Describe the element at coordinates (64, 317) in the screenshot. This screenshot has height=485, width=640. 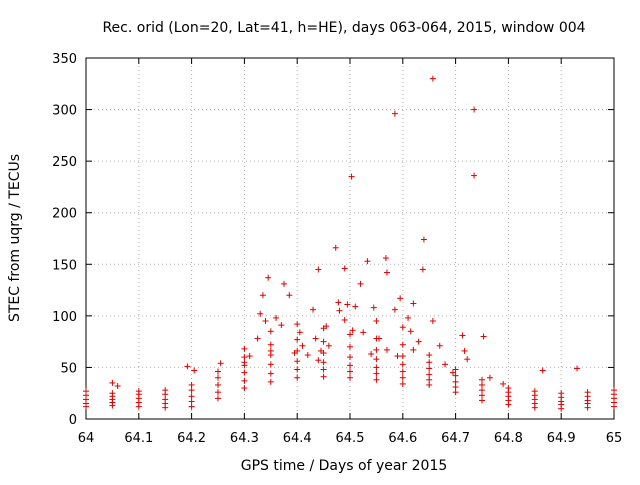
I see `y-tick-label: 100` at that location.